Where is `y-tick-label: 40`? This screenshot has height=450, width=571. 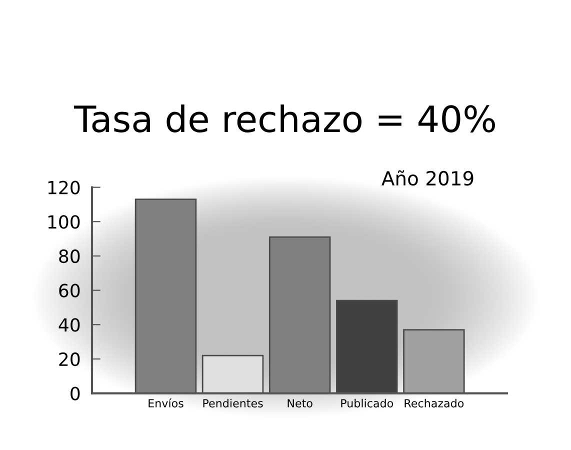
y-tick-label: 40 is located at coordinates (69, 325).